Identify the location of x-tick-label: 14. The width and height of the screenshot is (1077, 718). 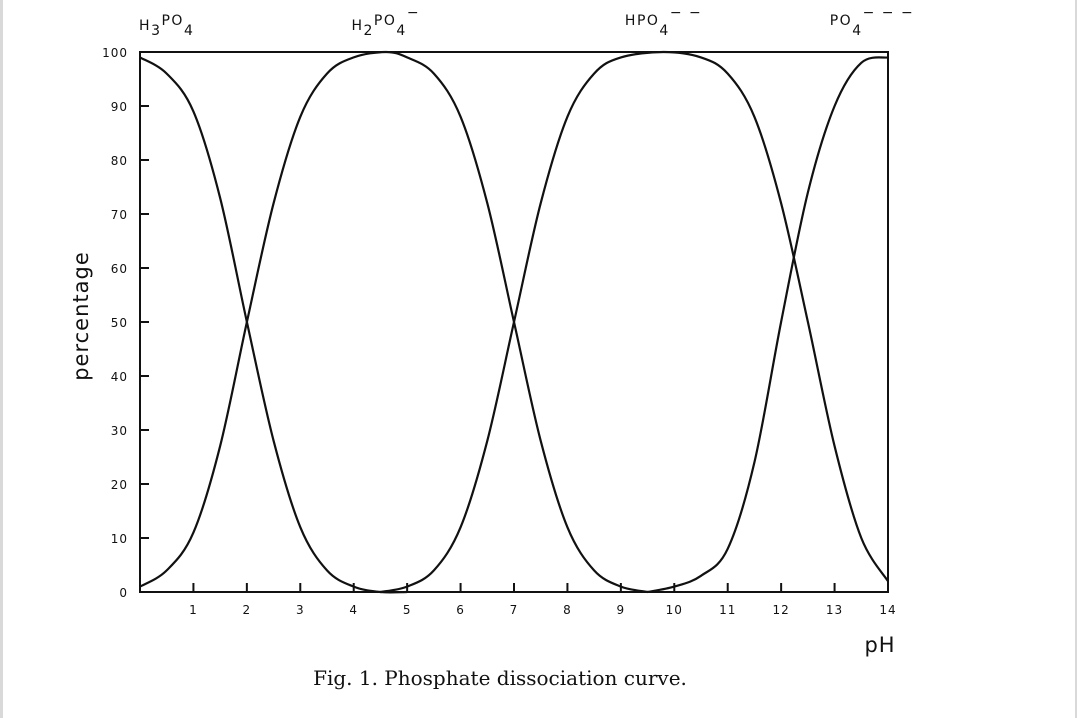
(887, 610).